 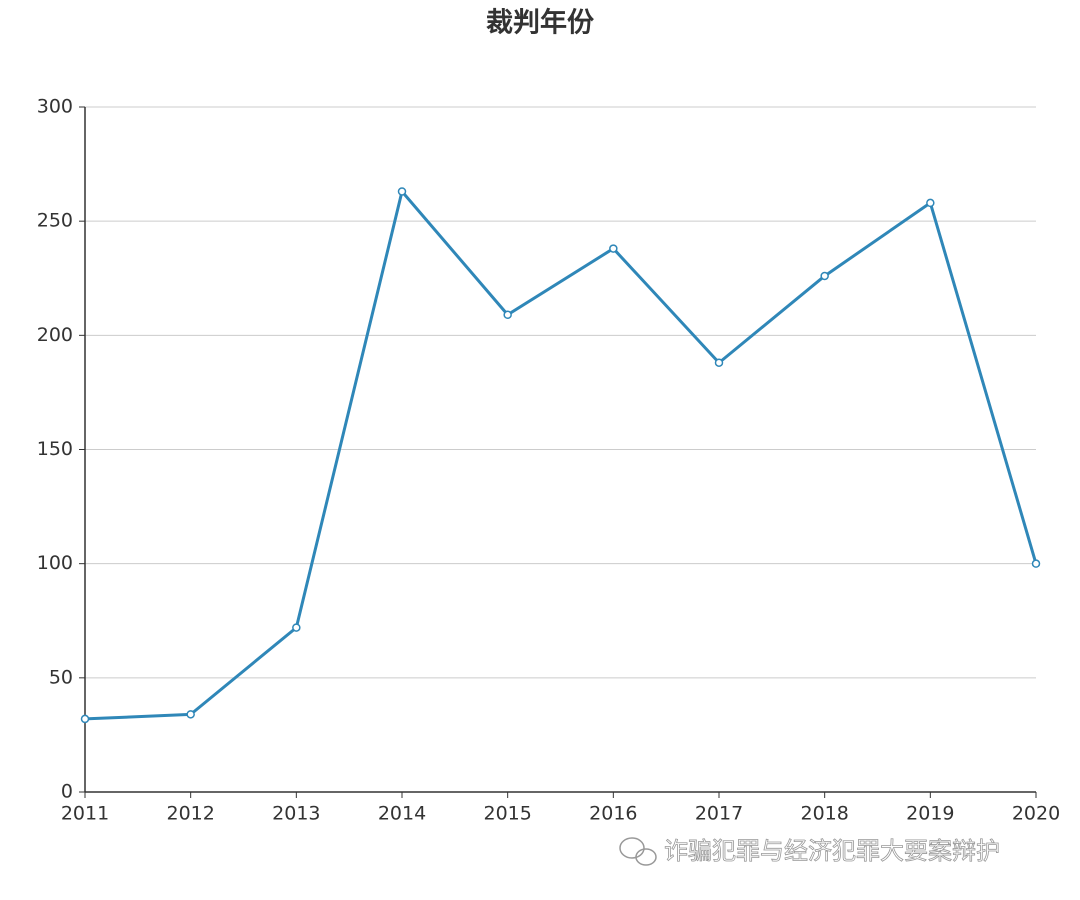 I want to click on y-tick-label: 300, so click(x=55, y=107).